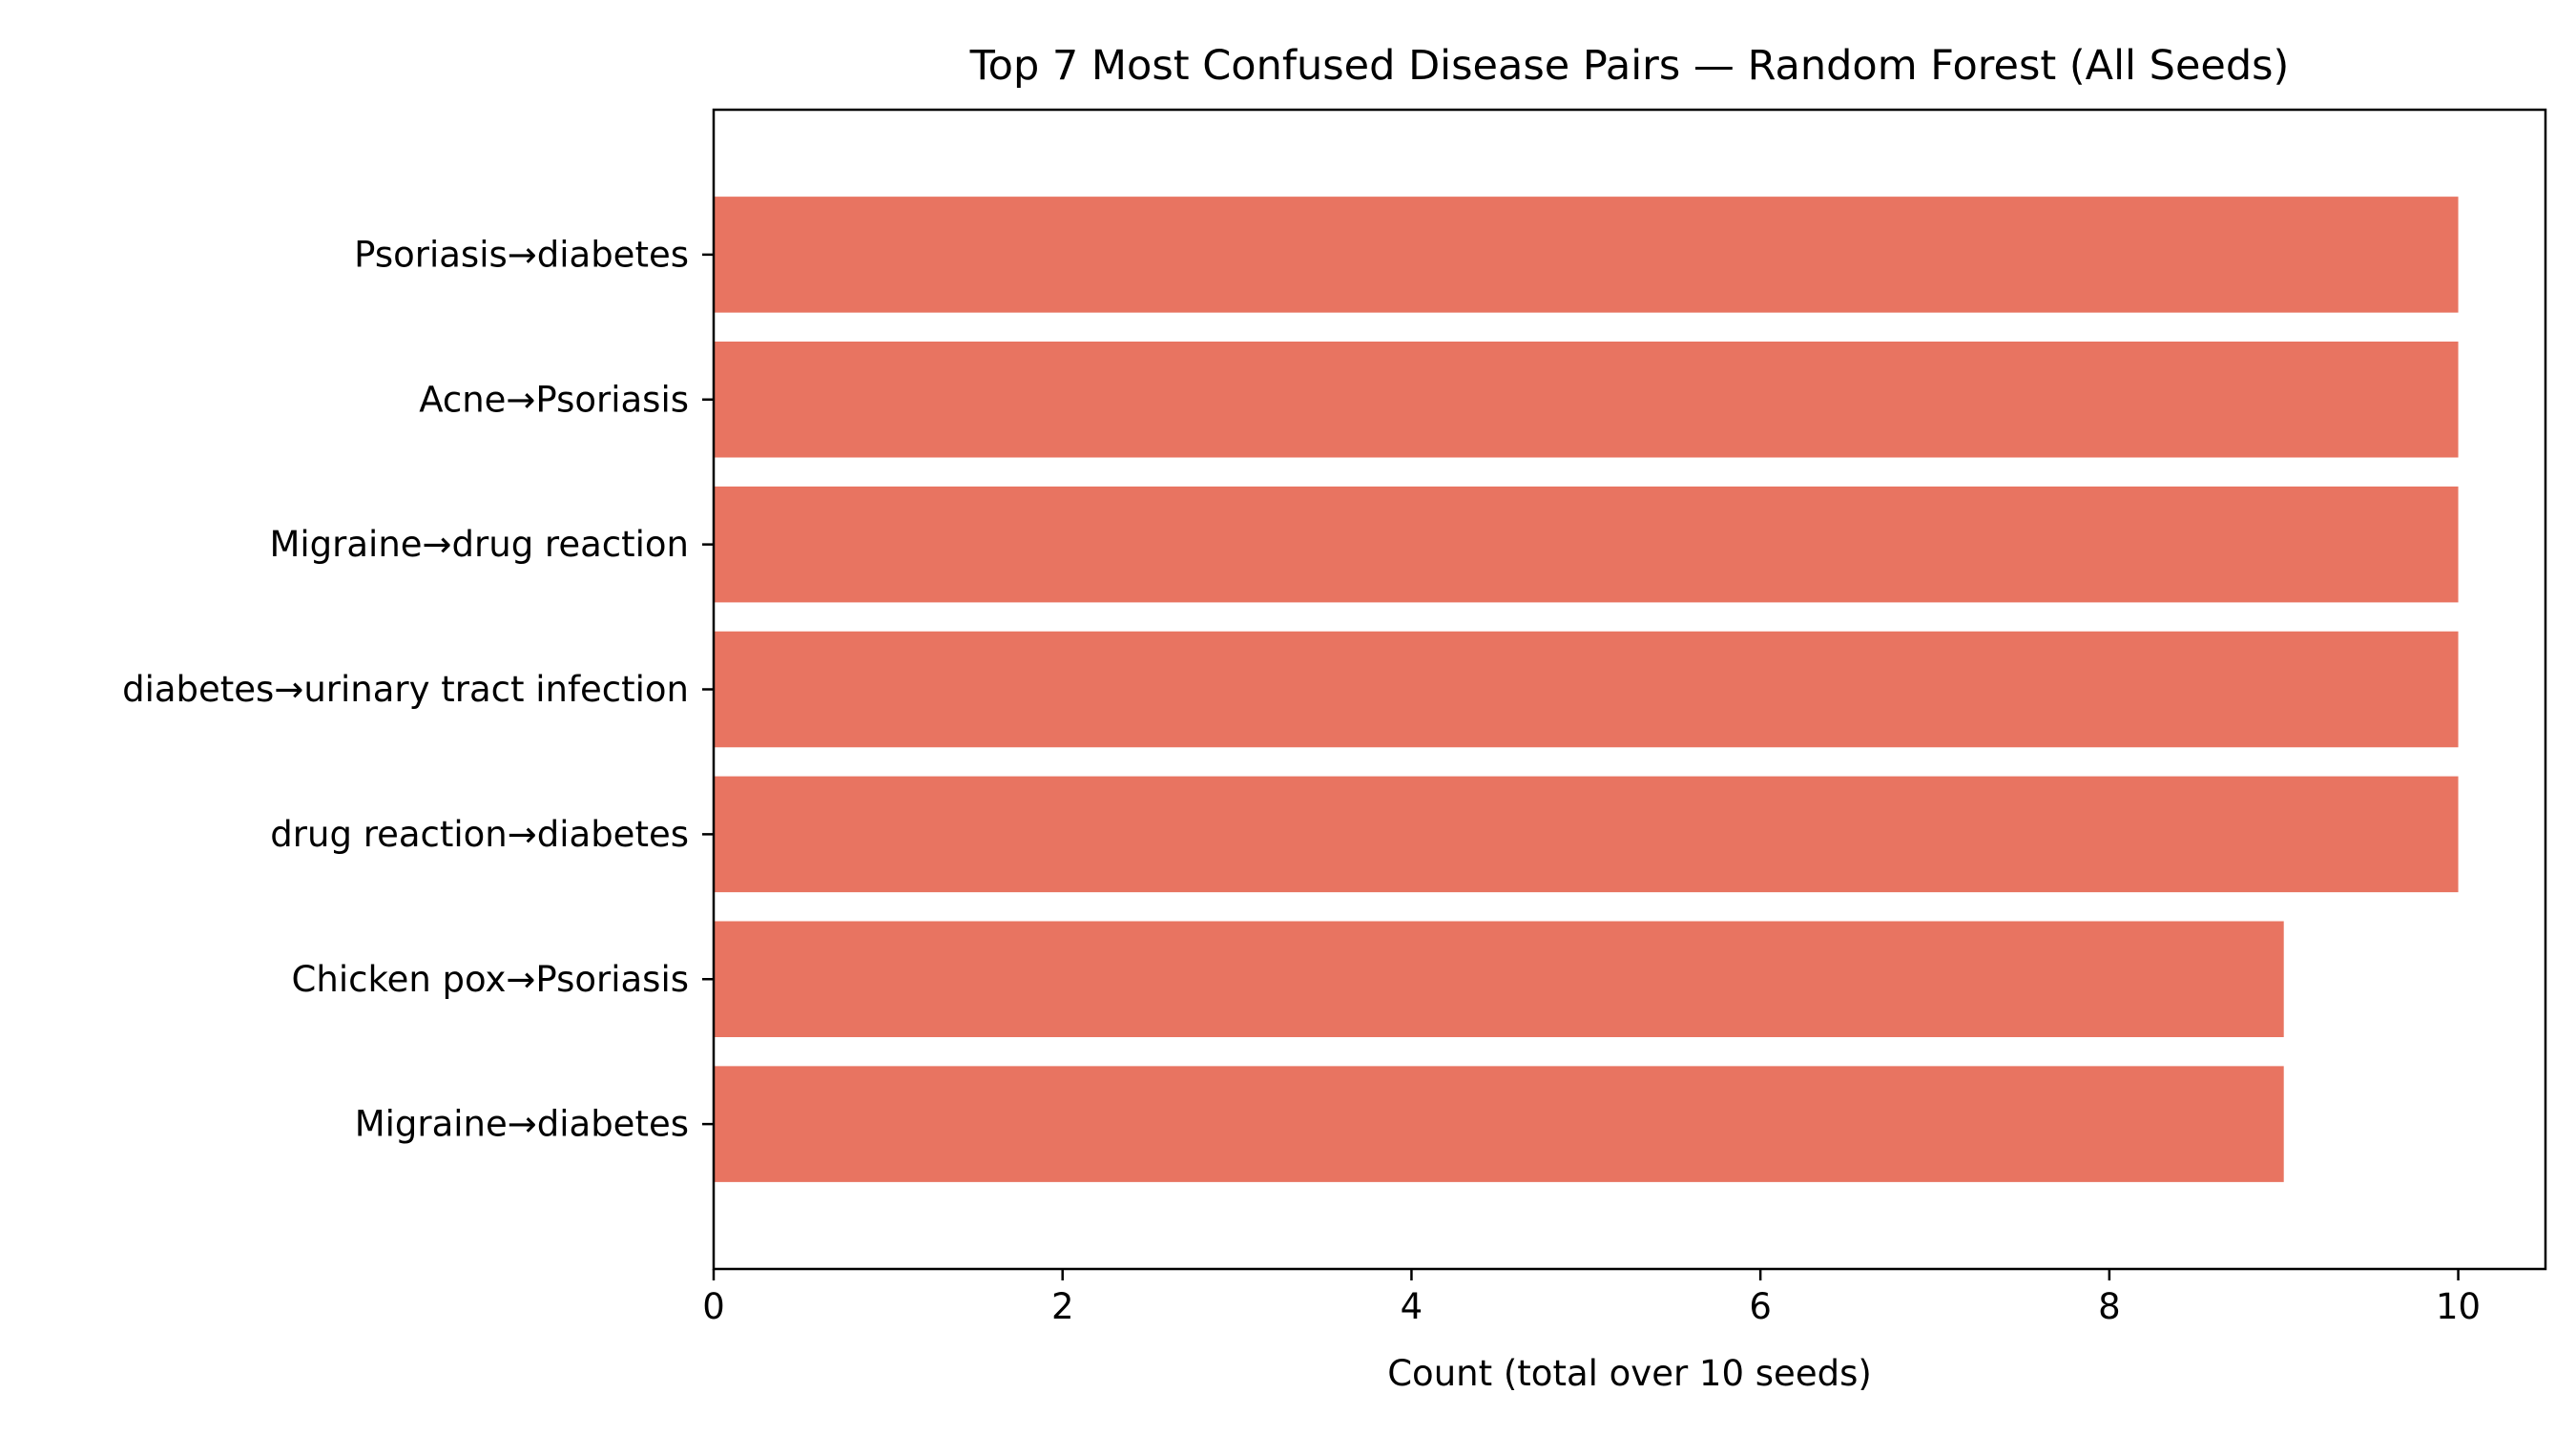 This screenshot has height=1435, width=2576. I want to click on x-tick-label: 6, so click(1760, 1306).